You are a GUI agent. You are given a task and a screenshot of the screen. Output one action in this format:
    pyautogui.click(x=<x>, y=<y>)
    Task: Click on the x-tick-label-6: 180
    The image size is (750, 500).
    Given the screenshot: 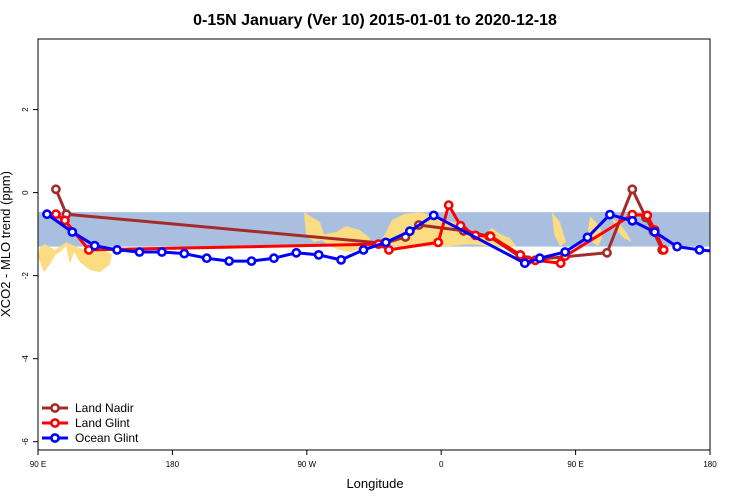 What is the action you would take?
    pyautogui.click(x=710, y=464)
    